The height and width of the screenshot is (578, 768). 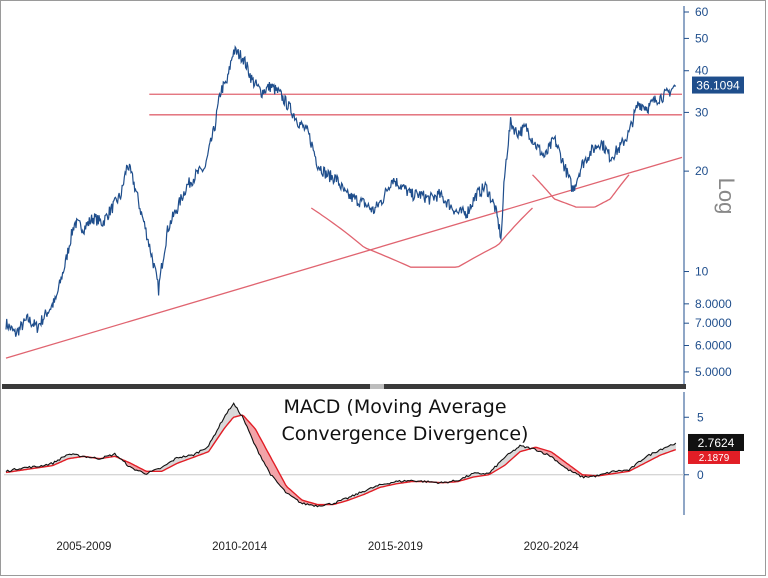 I want to click on price-tick-label: 7.0000, so click(x=713, y=323).